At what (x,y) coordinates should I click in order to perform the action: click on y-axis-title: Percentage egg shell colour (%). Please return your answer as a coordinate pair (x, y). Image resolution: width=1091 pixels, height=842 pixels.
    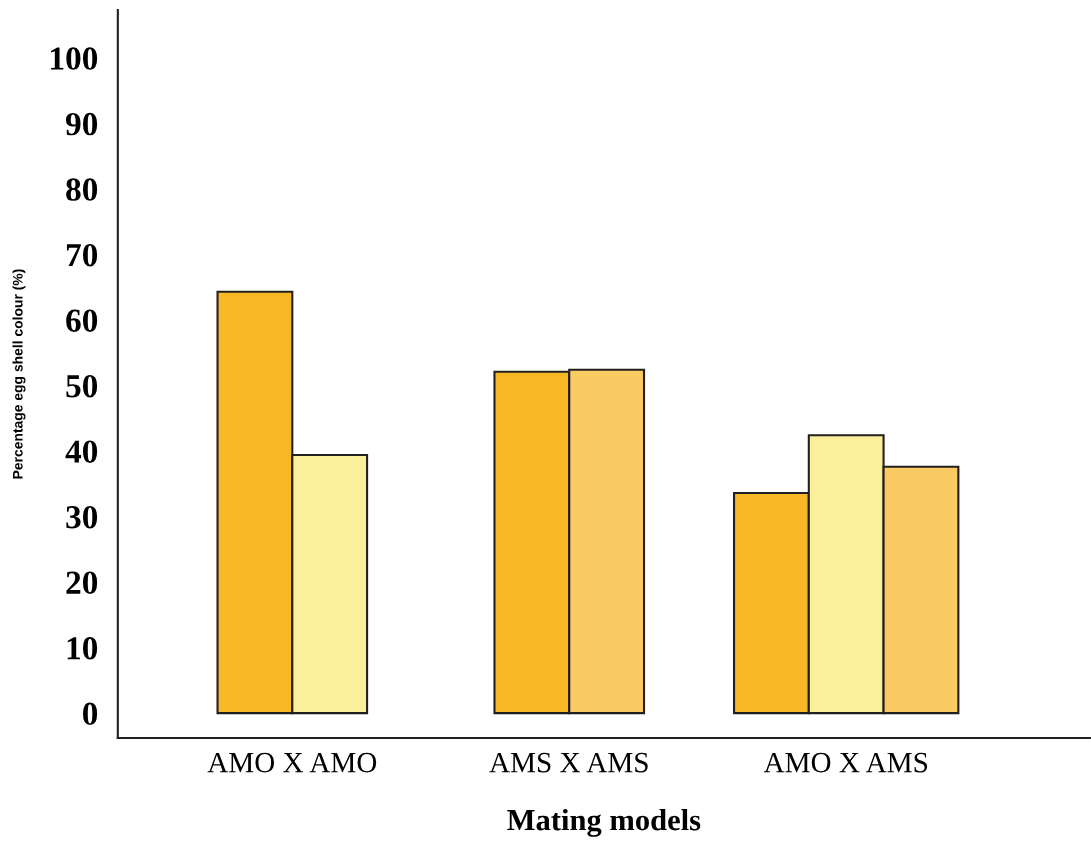
    Looking at the image, I should click on (19, 374).